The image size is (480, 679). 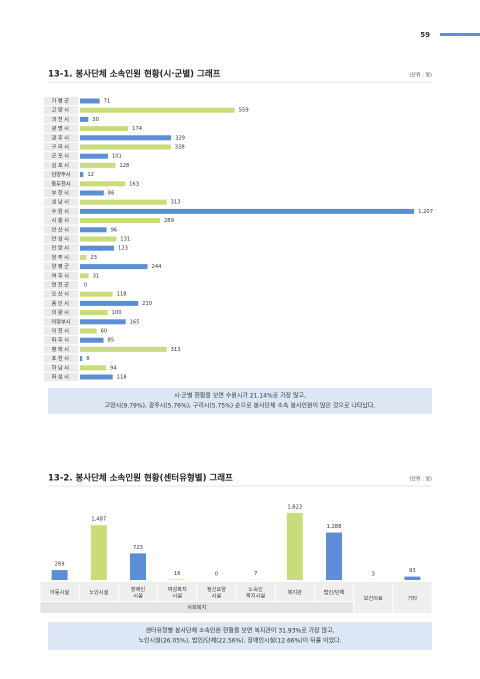 I want to click on category-label: 수원시, so click(x=61, y=211).